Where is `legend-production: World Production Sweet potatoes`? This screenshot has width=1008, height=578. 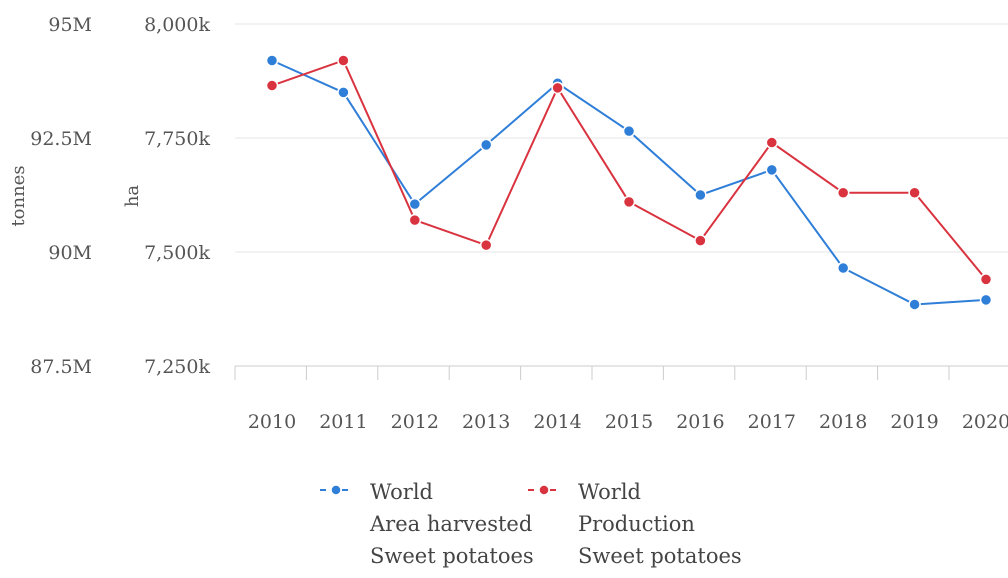 legend-production: World Production Sweet potatoes is located at coordinates (635, 524).